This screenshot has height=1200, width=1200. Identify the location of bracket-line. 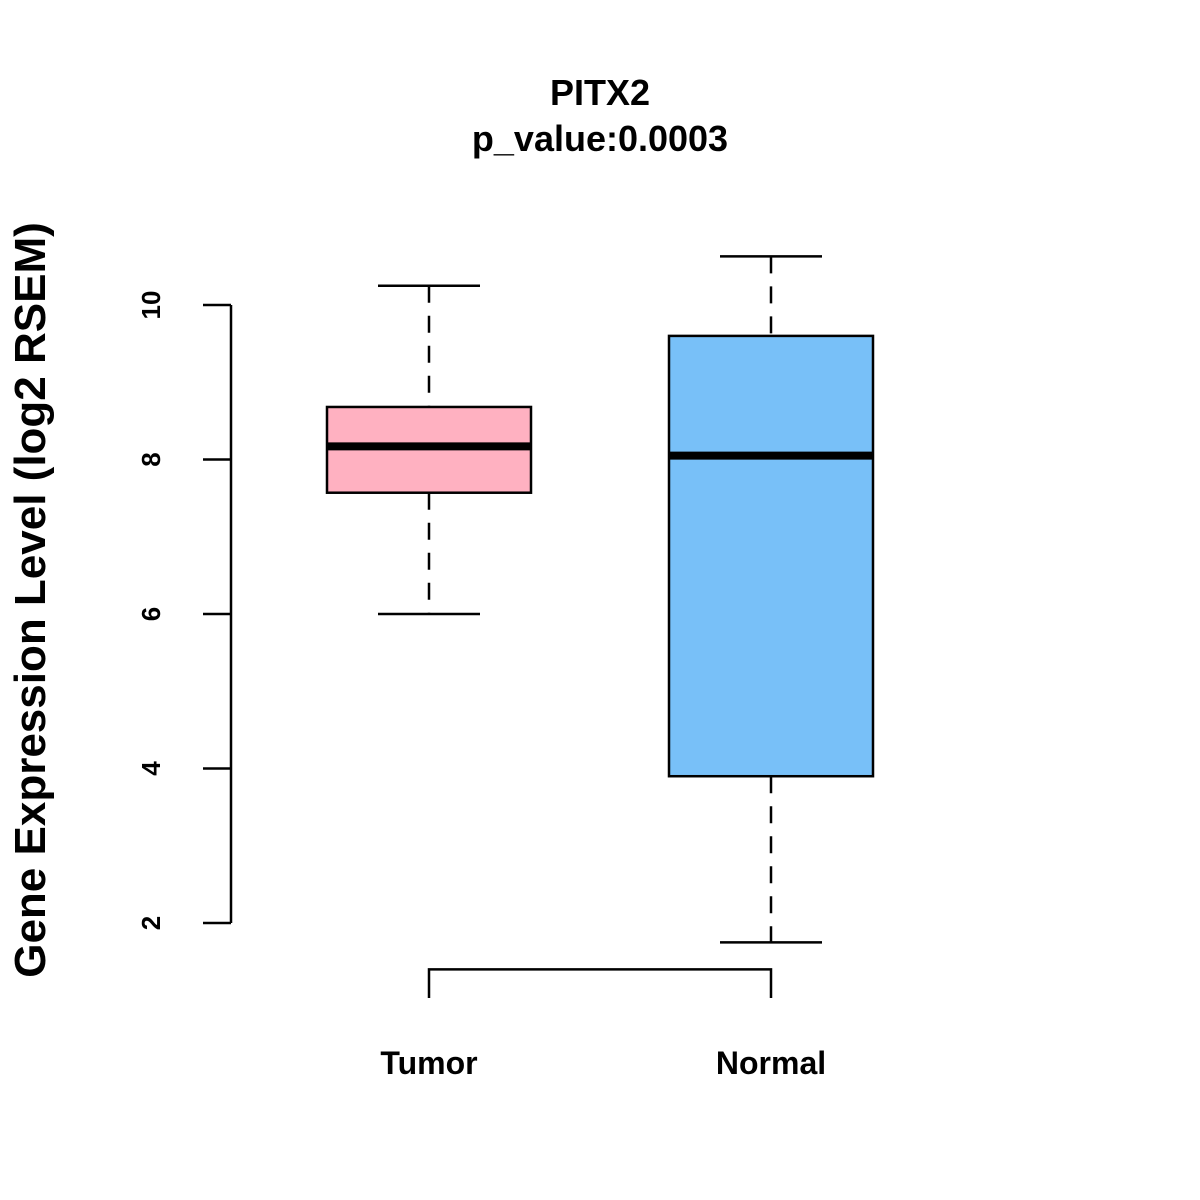
(600, 983).